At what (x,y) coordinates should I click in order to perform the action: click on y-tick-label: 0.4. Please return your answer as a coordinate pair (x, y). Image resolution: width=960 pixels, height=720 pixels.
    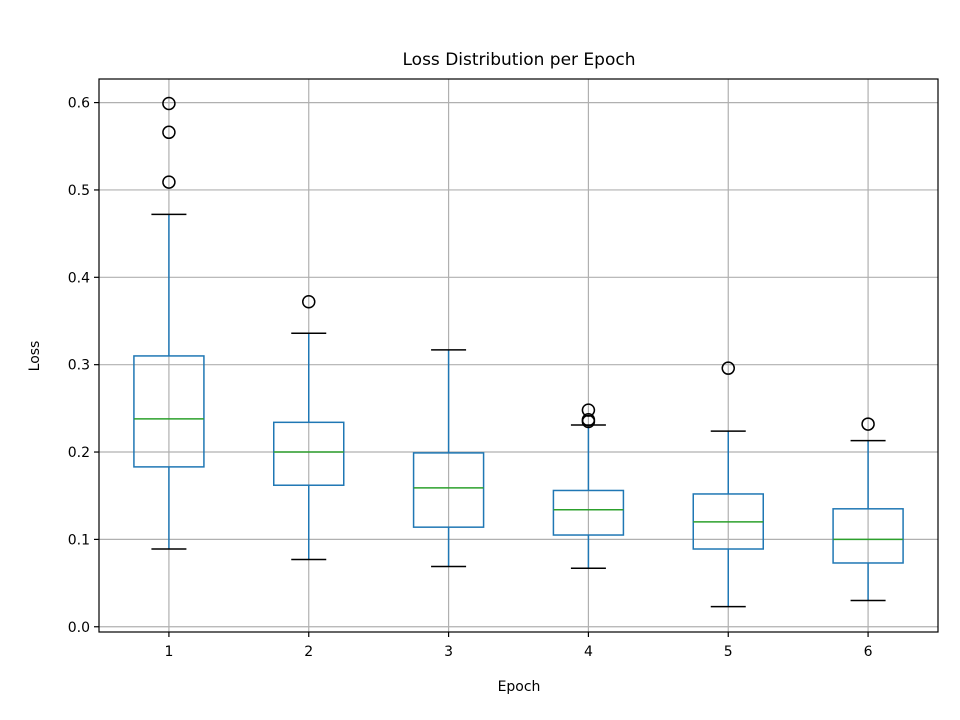
    Looking at the image, I should click on (79, 278).